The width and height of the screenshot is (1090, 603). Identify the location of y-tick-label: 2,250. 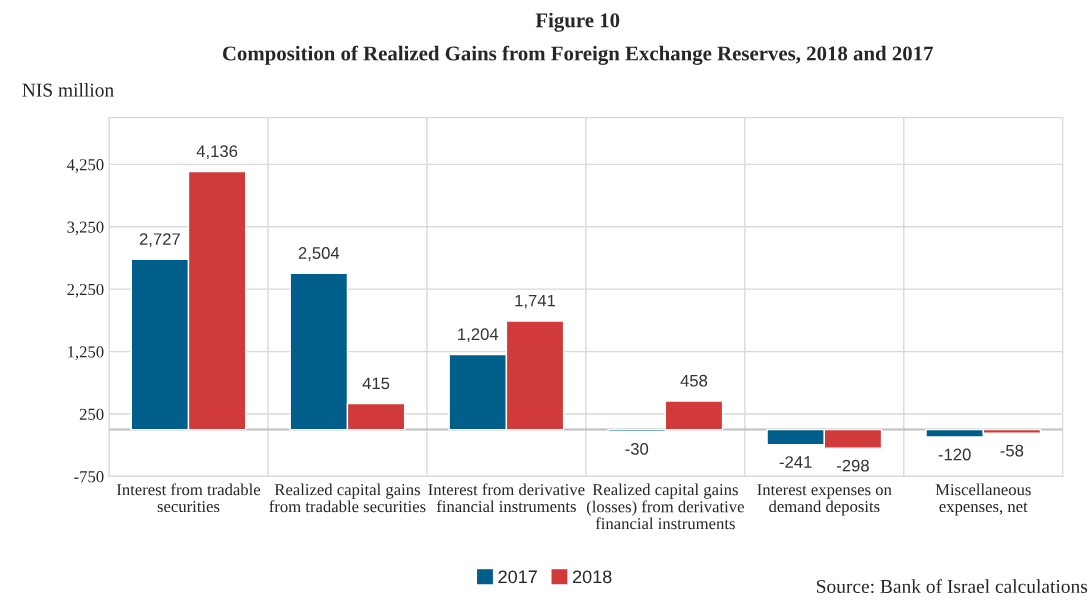
(85, 290).